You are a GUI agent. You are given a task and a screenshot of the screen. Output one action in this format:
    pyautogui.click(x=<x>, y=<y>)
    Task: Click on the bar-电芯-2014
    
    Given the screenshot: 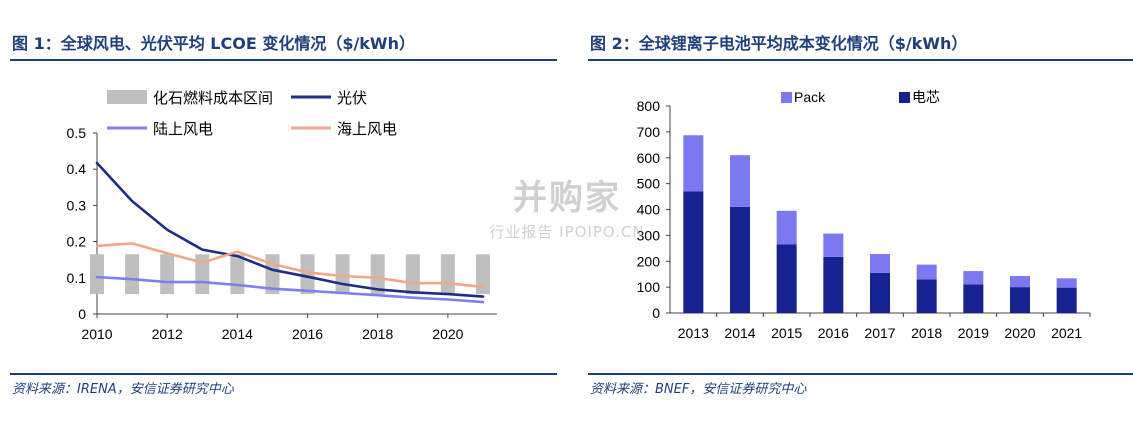 What is the action you would take?
    pyautogui.click(x=740, y=259)
    